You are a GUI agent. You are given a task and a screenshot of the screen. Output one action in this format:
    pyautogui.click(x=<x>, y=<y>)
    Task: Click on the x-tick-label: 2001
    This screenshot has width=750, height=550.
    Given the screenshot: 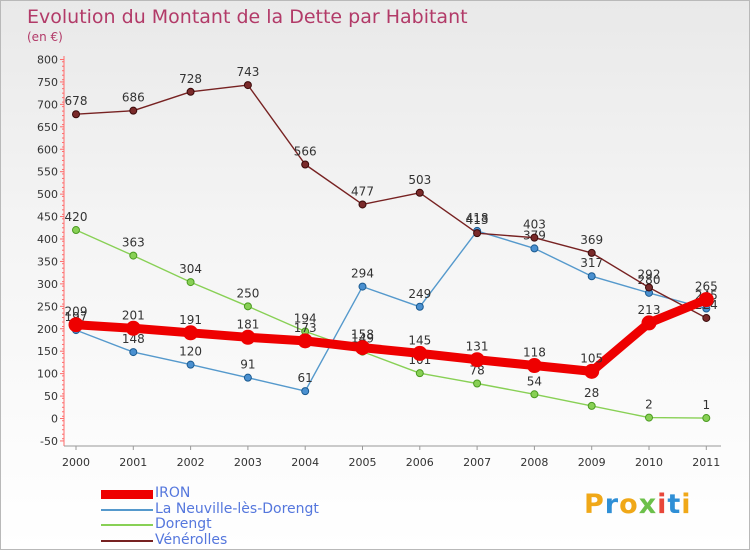 What is the action you would take?
    pyautogui.click(x=133, y=462)
    